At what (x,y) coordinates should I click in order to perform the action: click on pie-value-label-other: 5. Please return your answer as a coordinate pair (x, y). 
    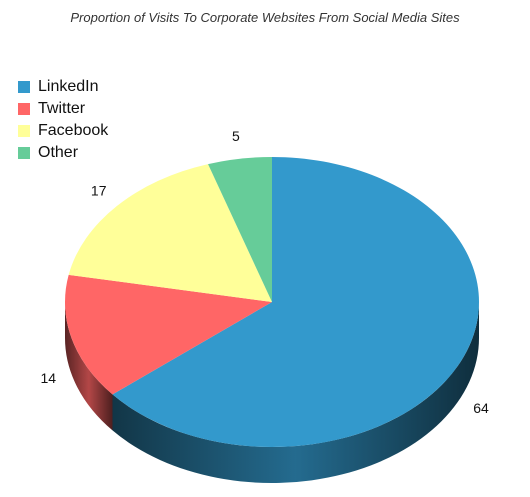
    Looking at the image, I should click on (236, 136).